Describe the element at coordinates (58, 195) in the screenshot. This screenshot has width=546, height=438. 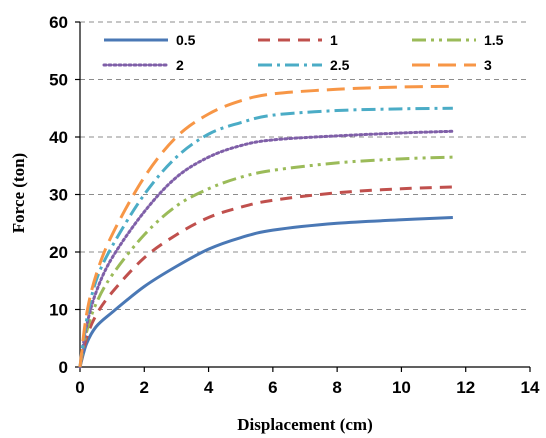
I see `y-tick-label-30: 30` at that location.